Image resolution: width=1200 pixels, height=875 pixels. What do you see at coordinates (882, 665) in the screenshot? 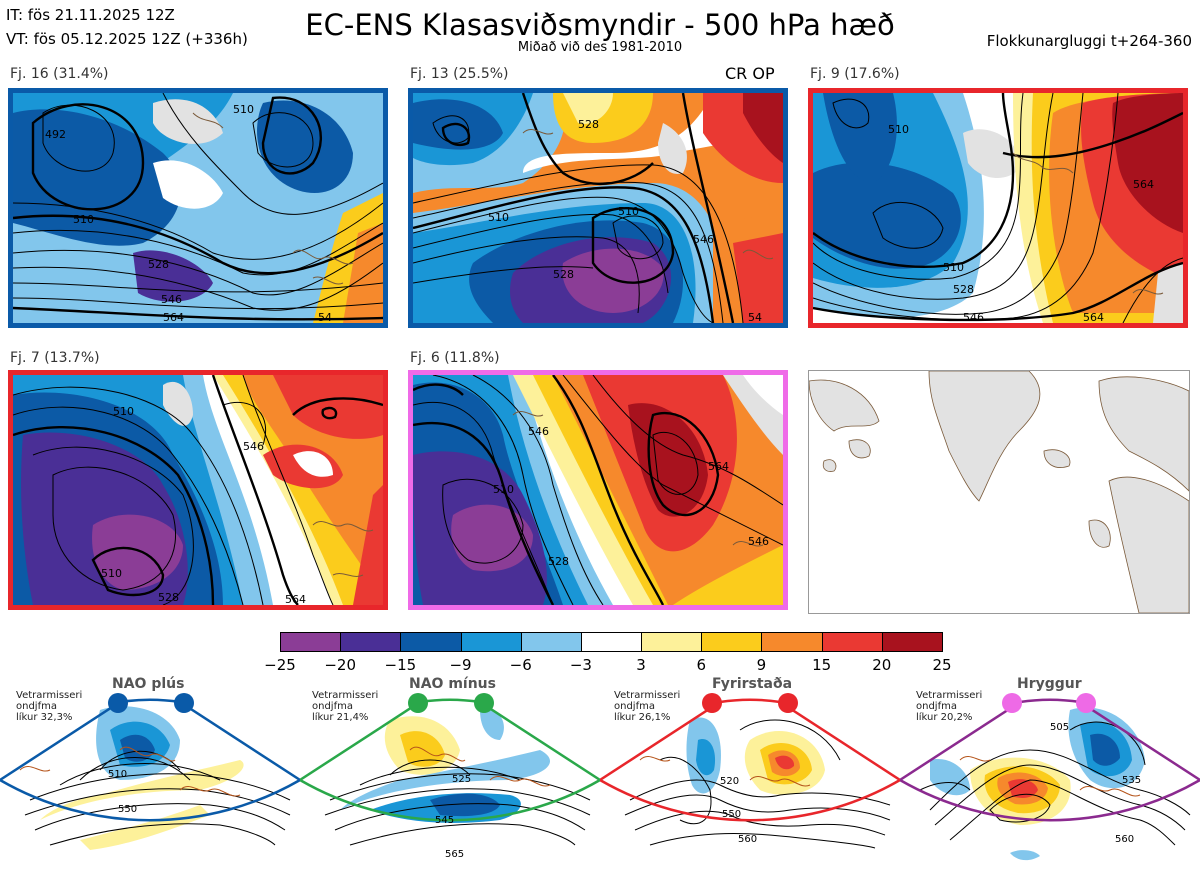
I see `colorbar-tick-label: 20` at bounding box center [882, 665].